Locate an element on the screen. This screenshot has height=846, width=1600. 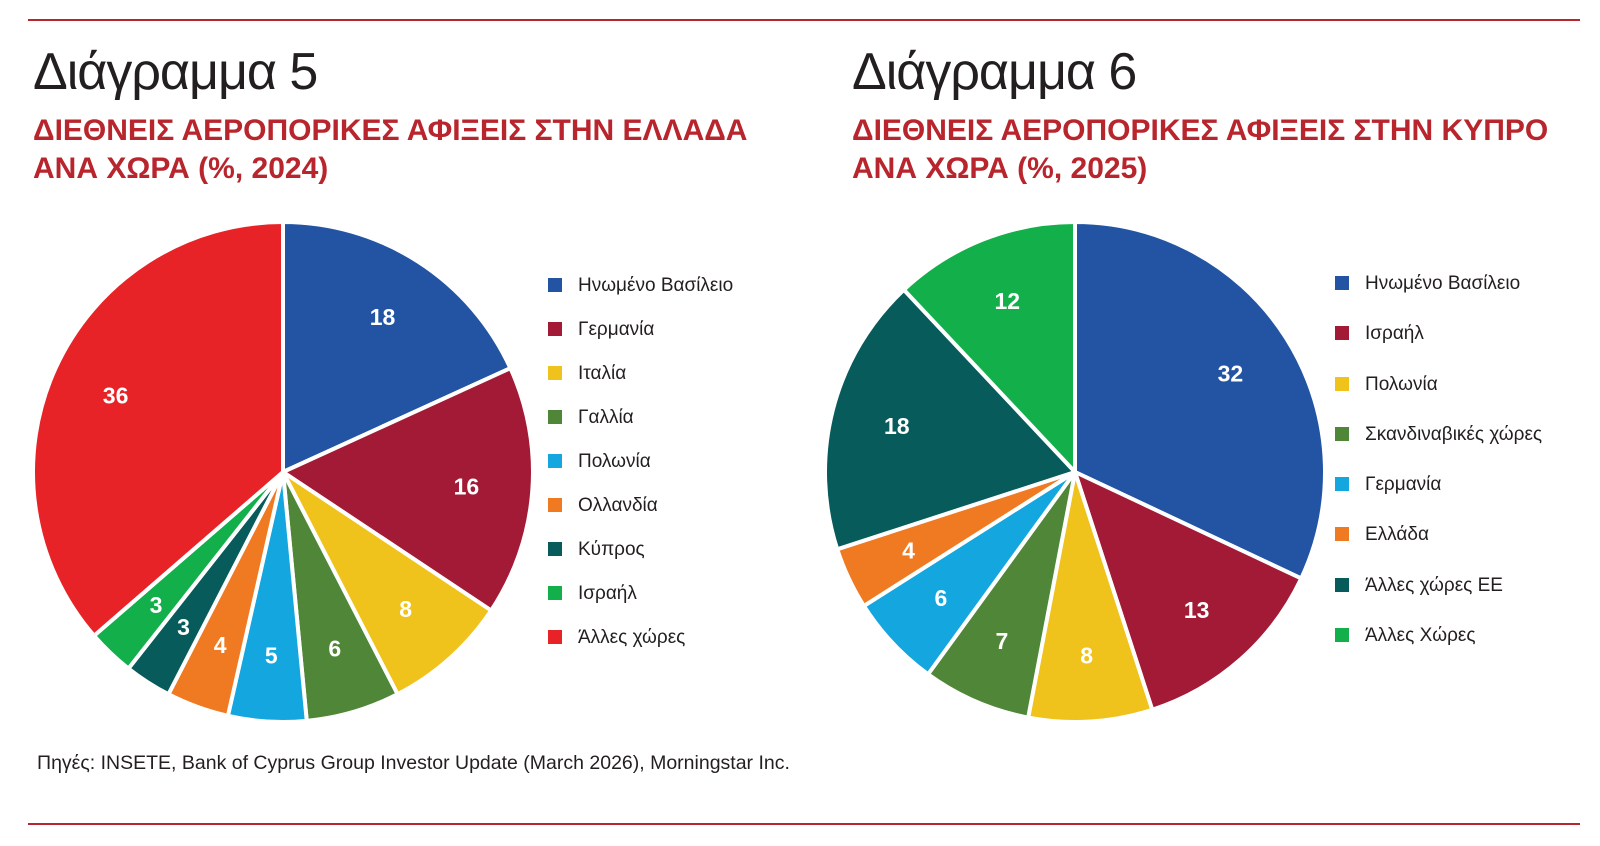
legend-item: Άλλες Χώρες is located at coordinates (1438, 636).